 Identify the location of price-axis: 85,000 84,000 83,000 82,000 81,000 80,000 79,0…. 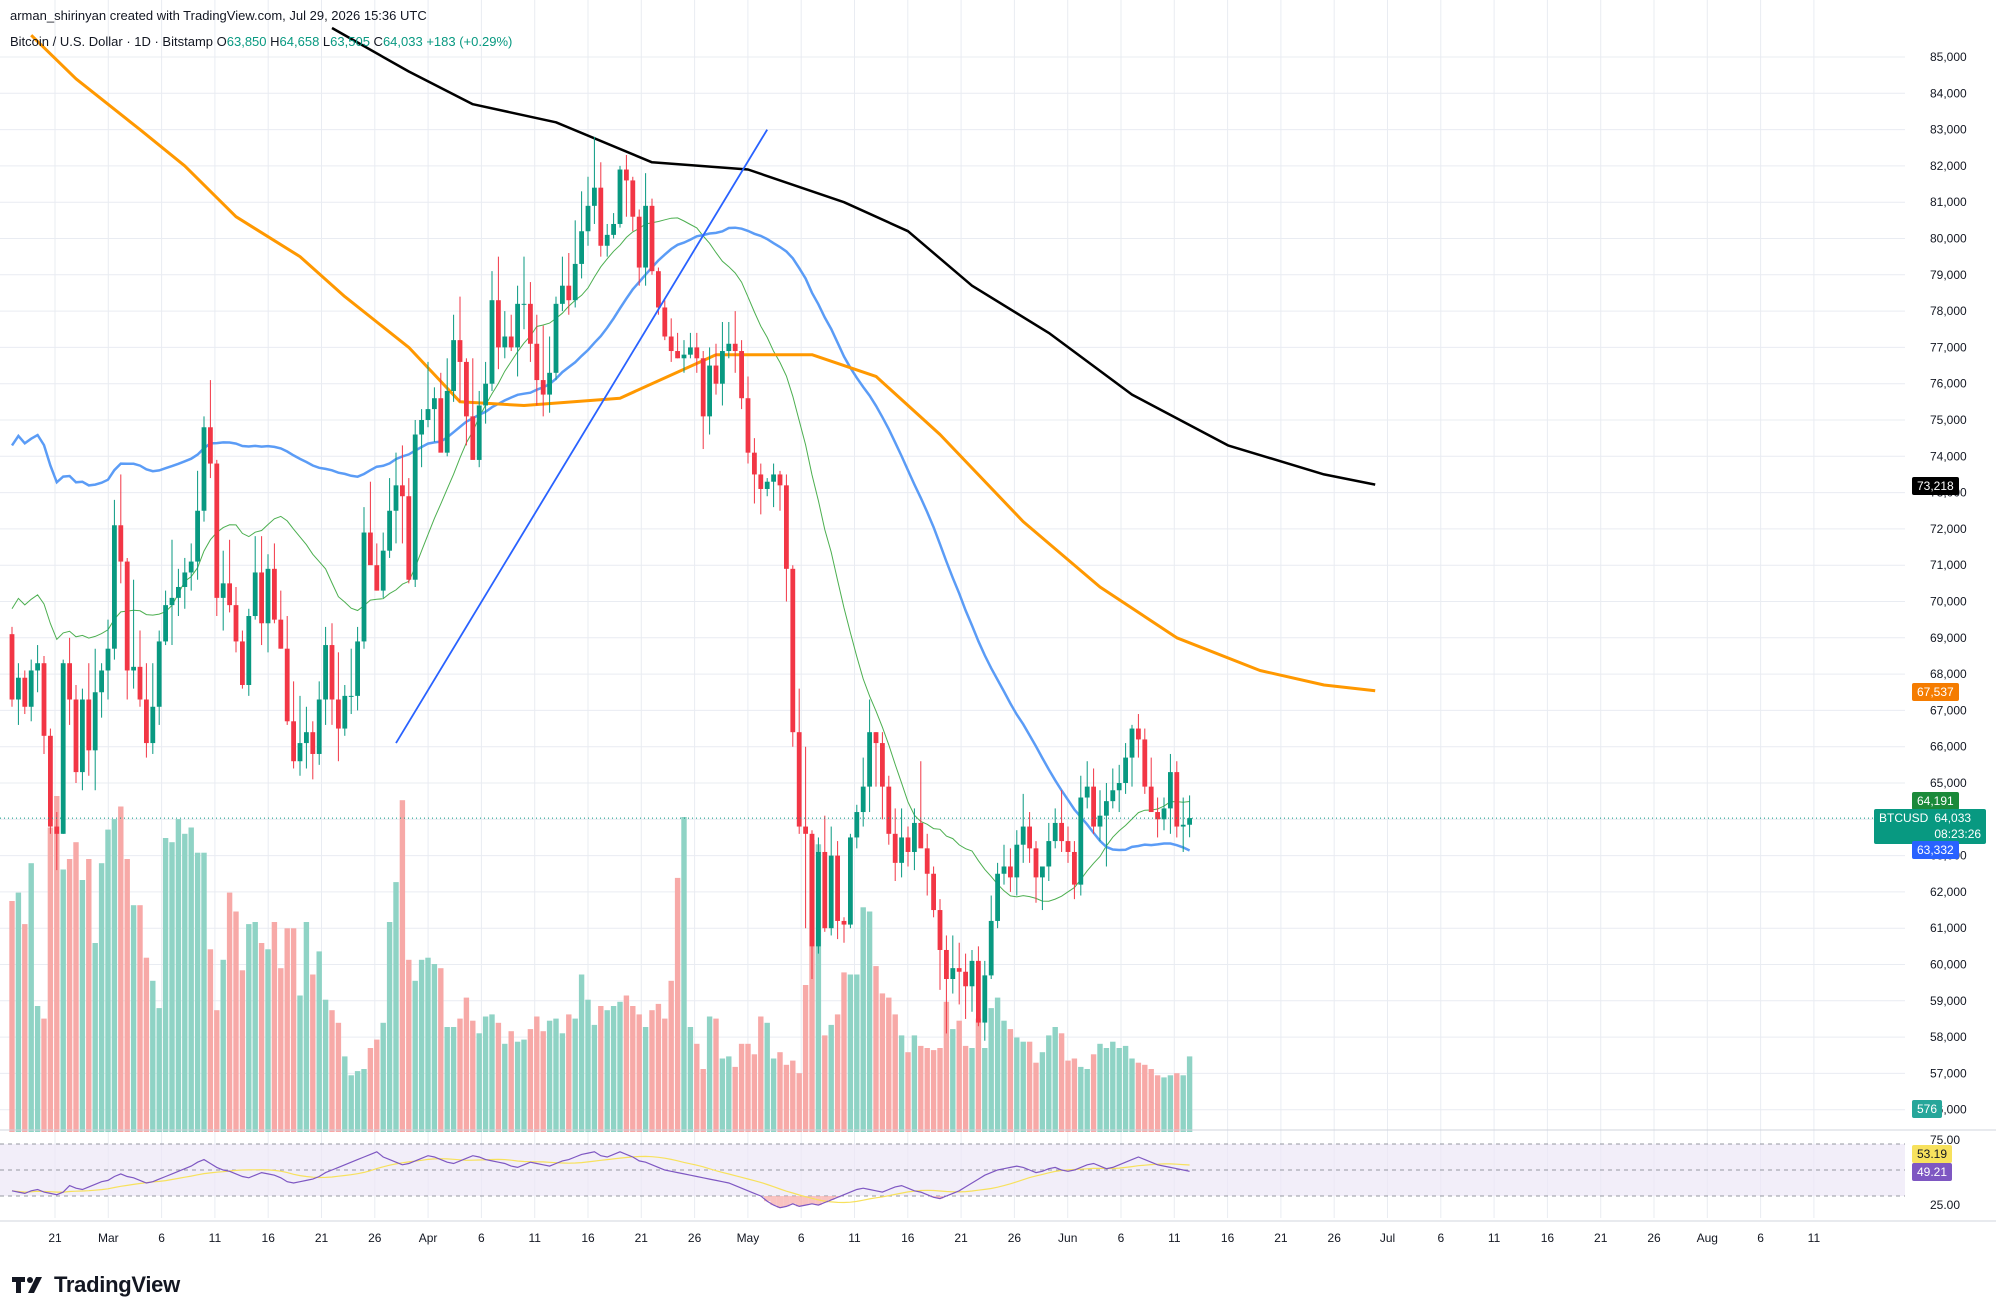
(1948, 631).